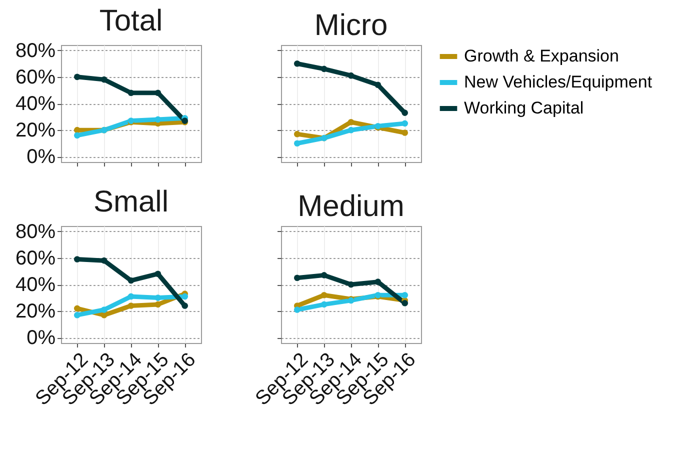  Describe the element at coordinates (351, 206) in the screenshot. I see `chart-title: Medium` at that location.